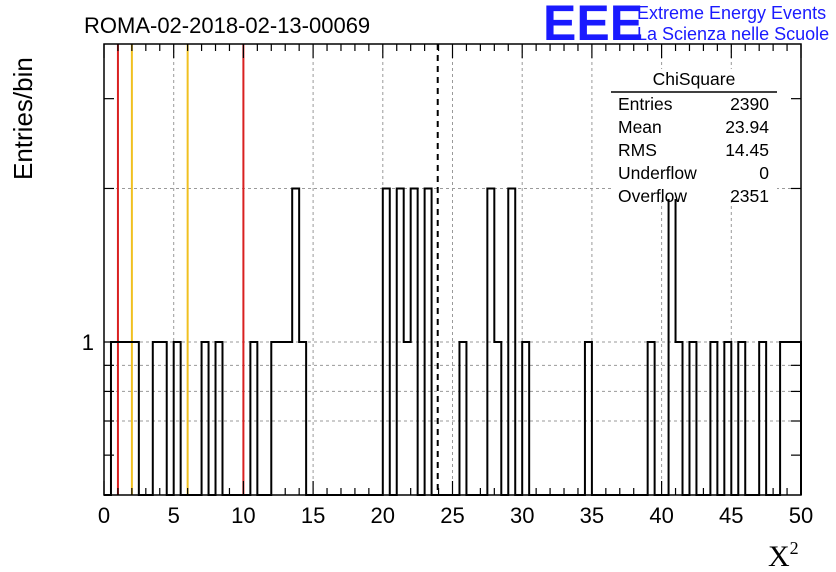  What do you see at coordinates (783, 555) in the screenshot?
I see `x-axis-title: X2` at bounding box center [783, 555].